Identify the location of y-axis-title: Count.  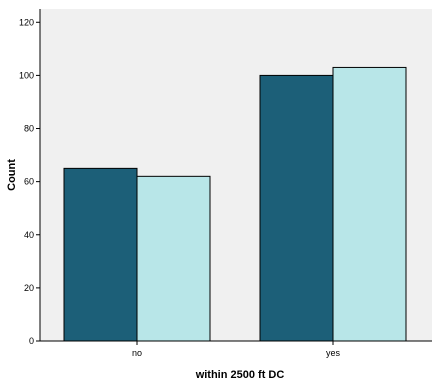
(12, 175).